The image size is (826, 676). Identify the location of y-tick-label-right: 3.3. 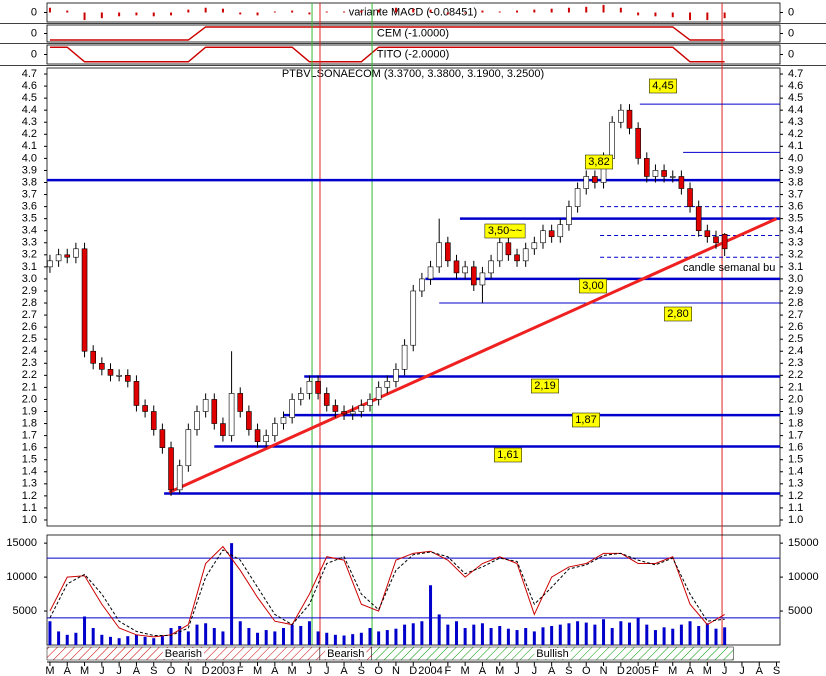
(795, 243).